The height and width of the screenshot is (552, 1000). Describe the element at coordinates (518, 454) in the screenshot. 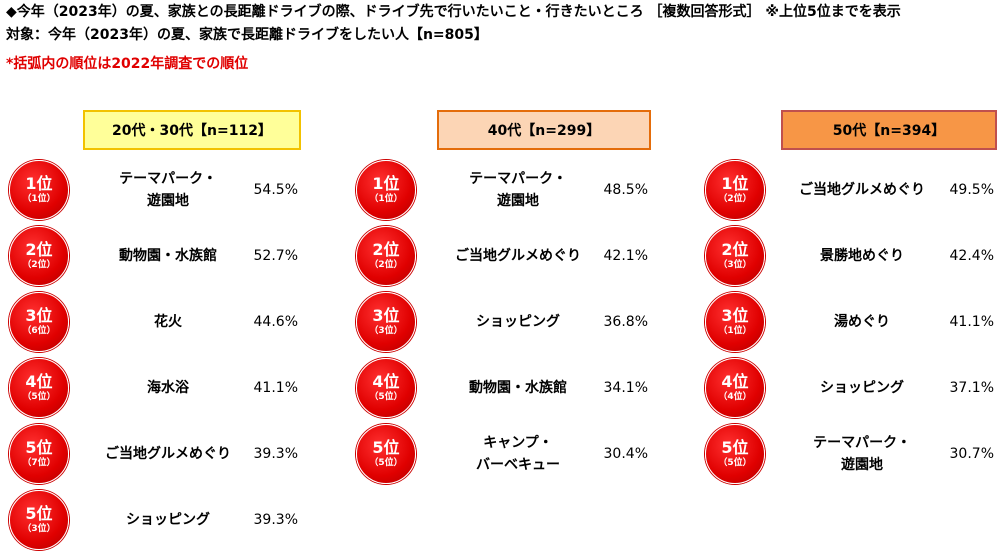

I see `item-name: キャンプ・バーベキュー` at that location.